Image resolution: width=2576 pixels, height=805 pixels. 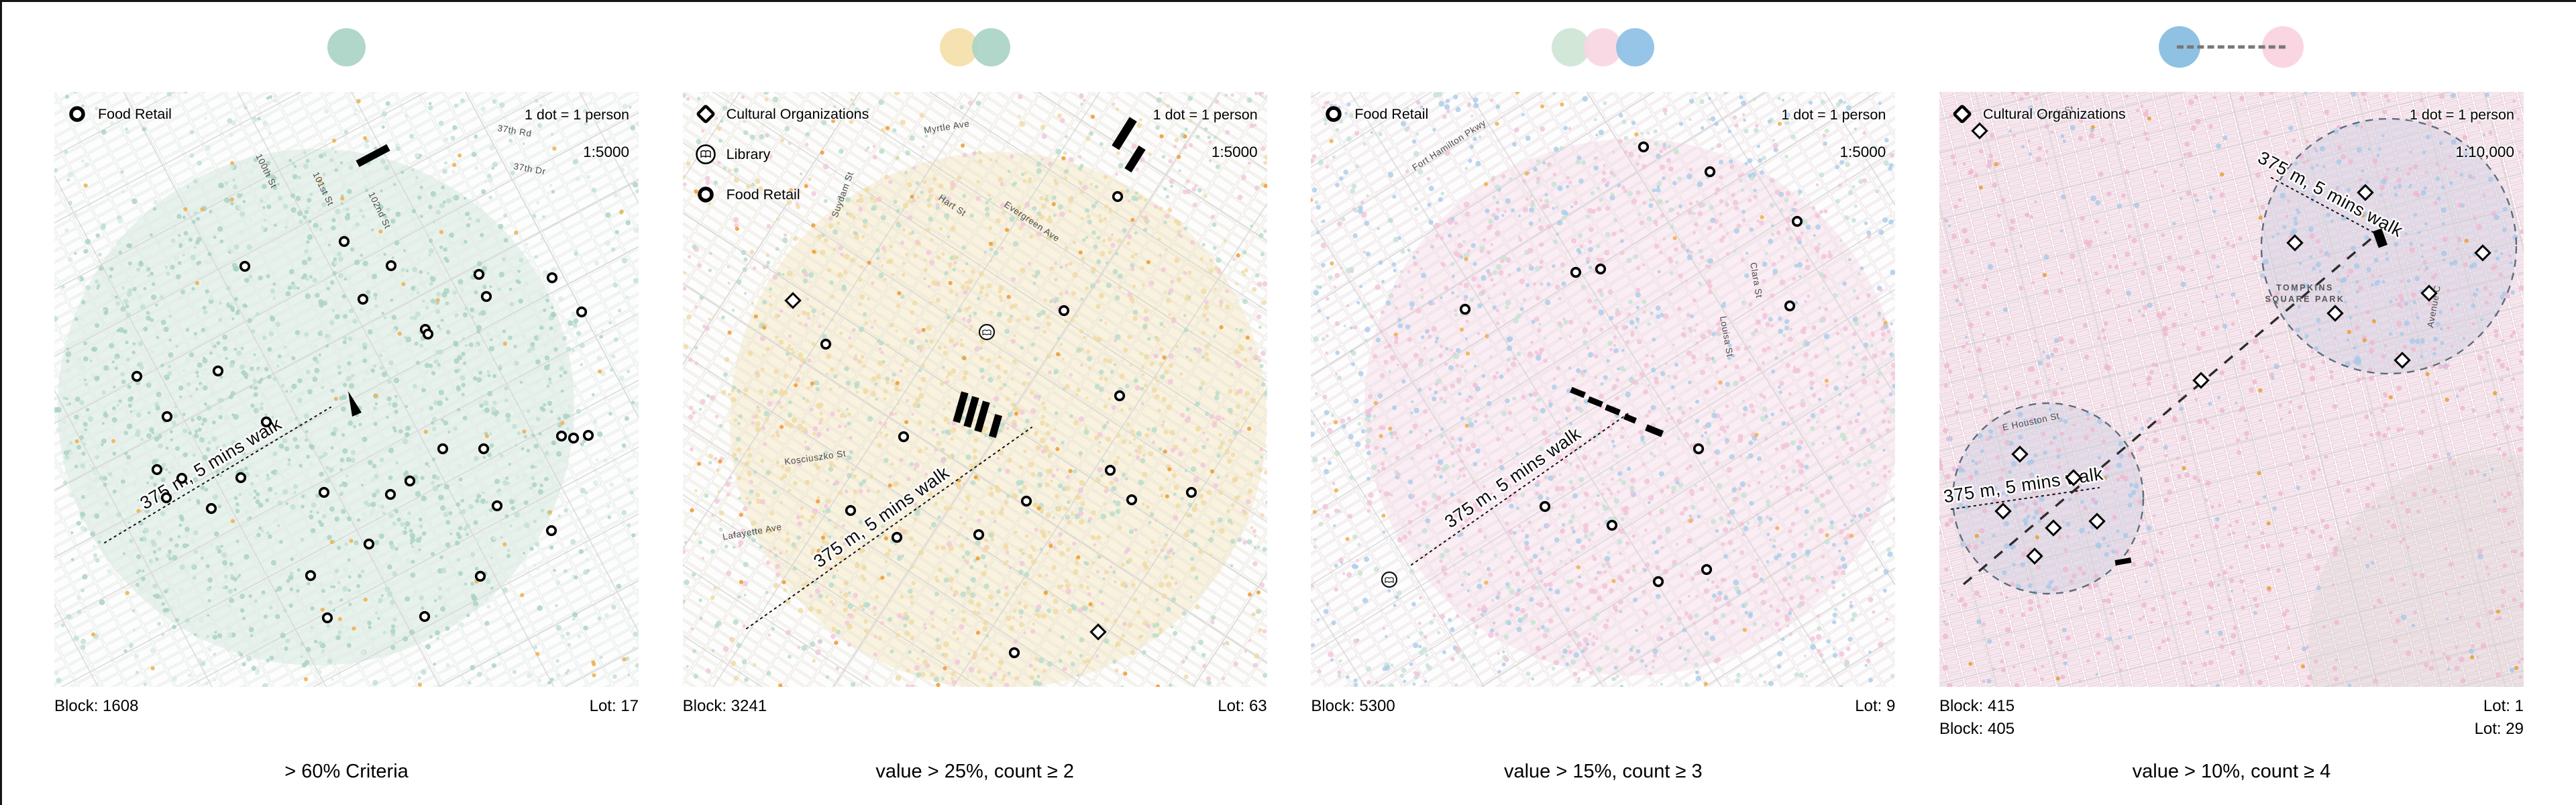 What do you see at coordinates (614, 727) in the screenshot?
I see `lot-labels: Lot: 17` at bounding box center [614, 727].